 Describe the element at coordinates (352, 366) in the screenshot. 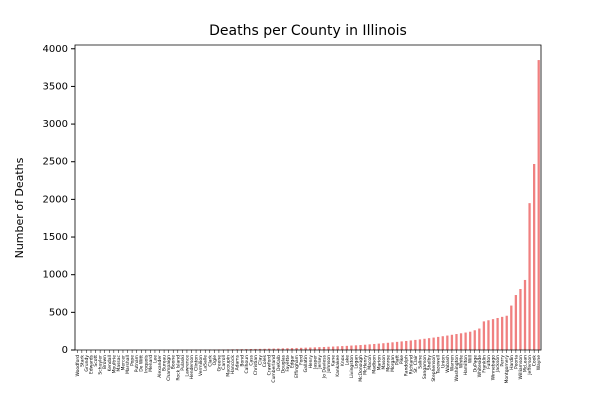

I see `x-tick-label: Livingston` at that location.